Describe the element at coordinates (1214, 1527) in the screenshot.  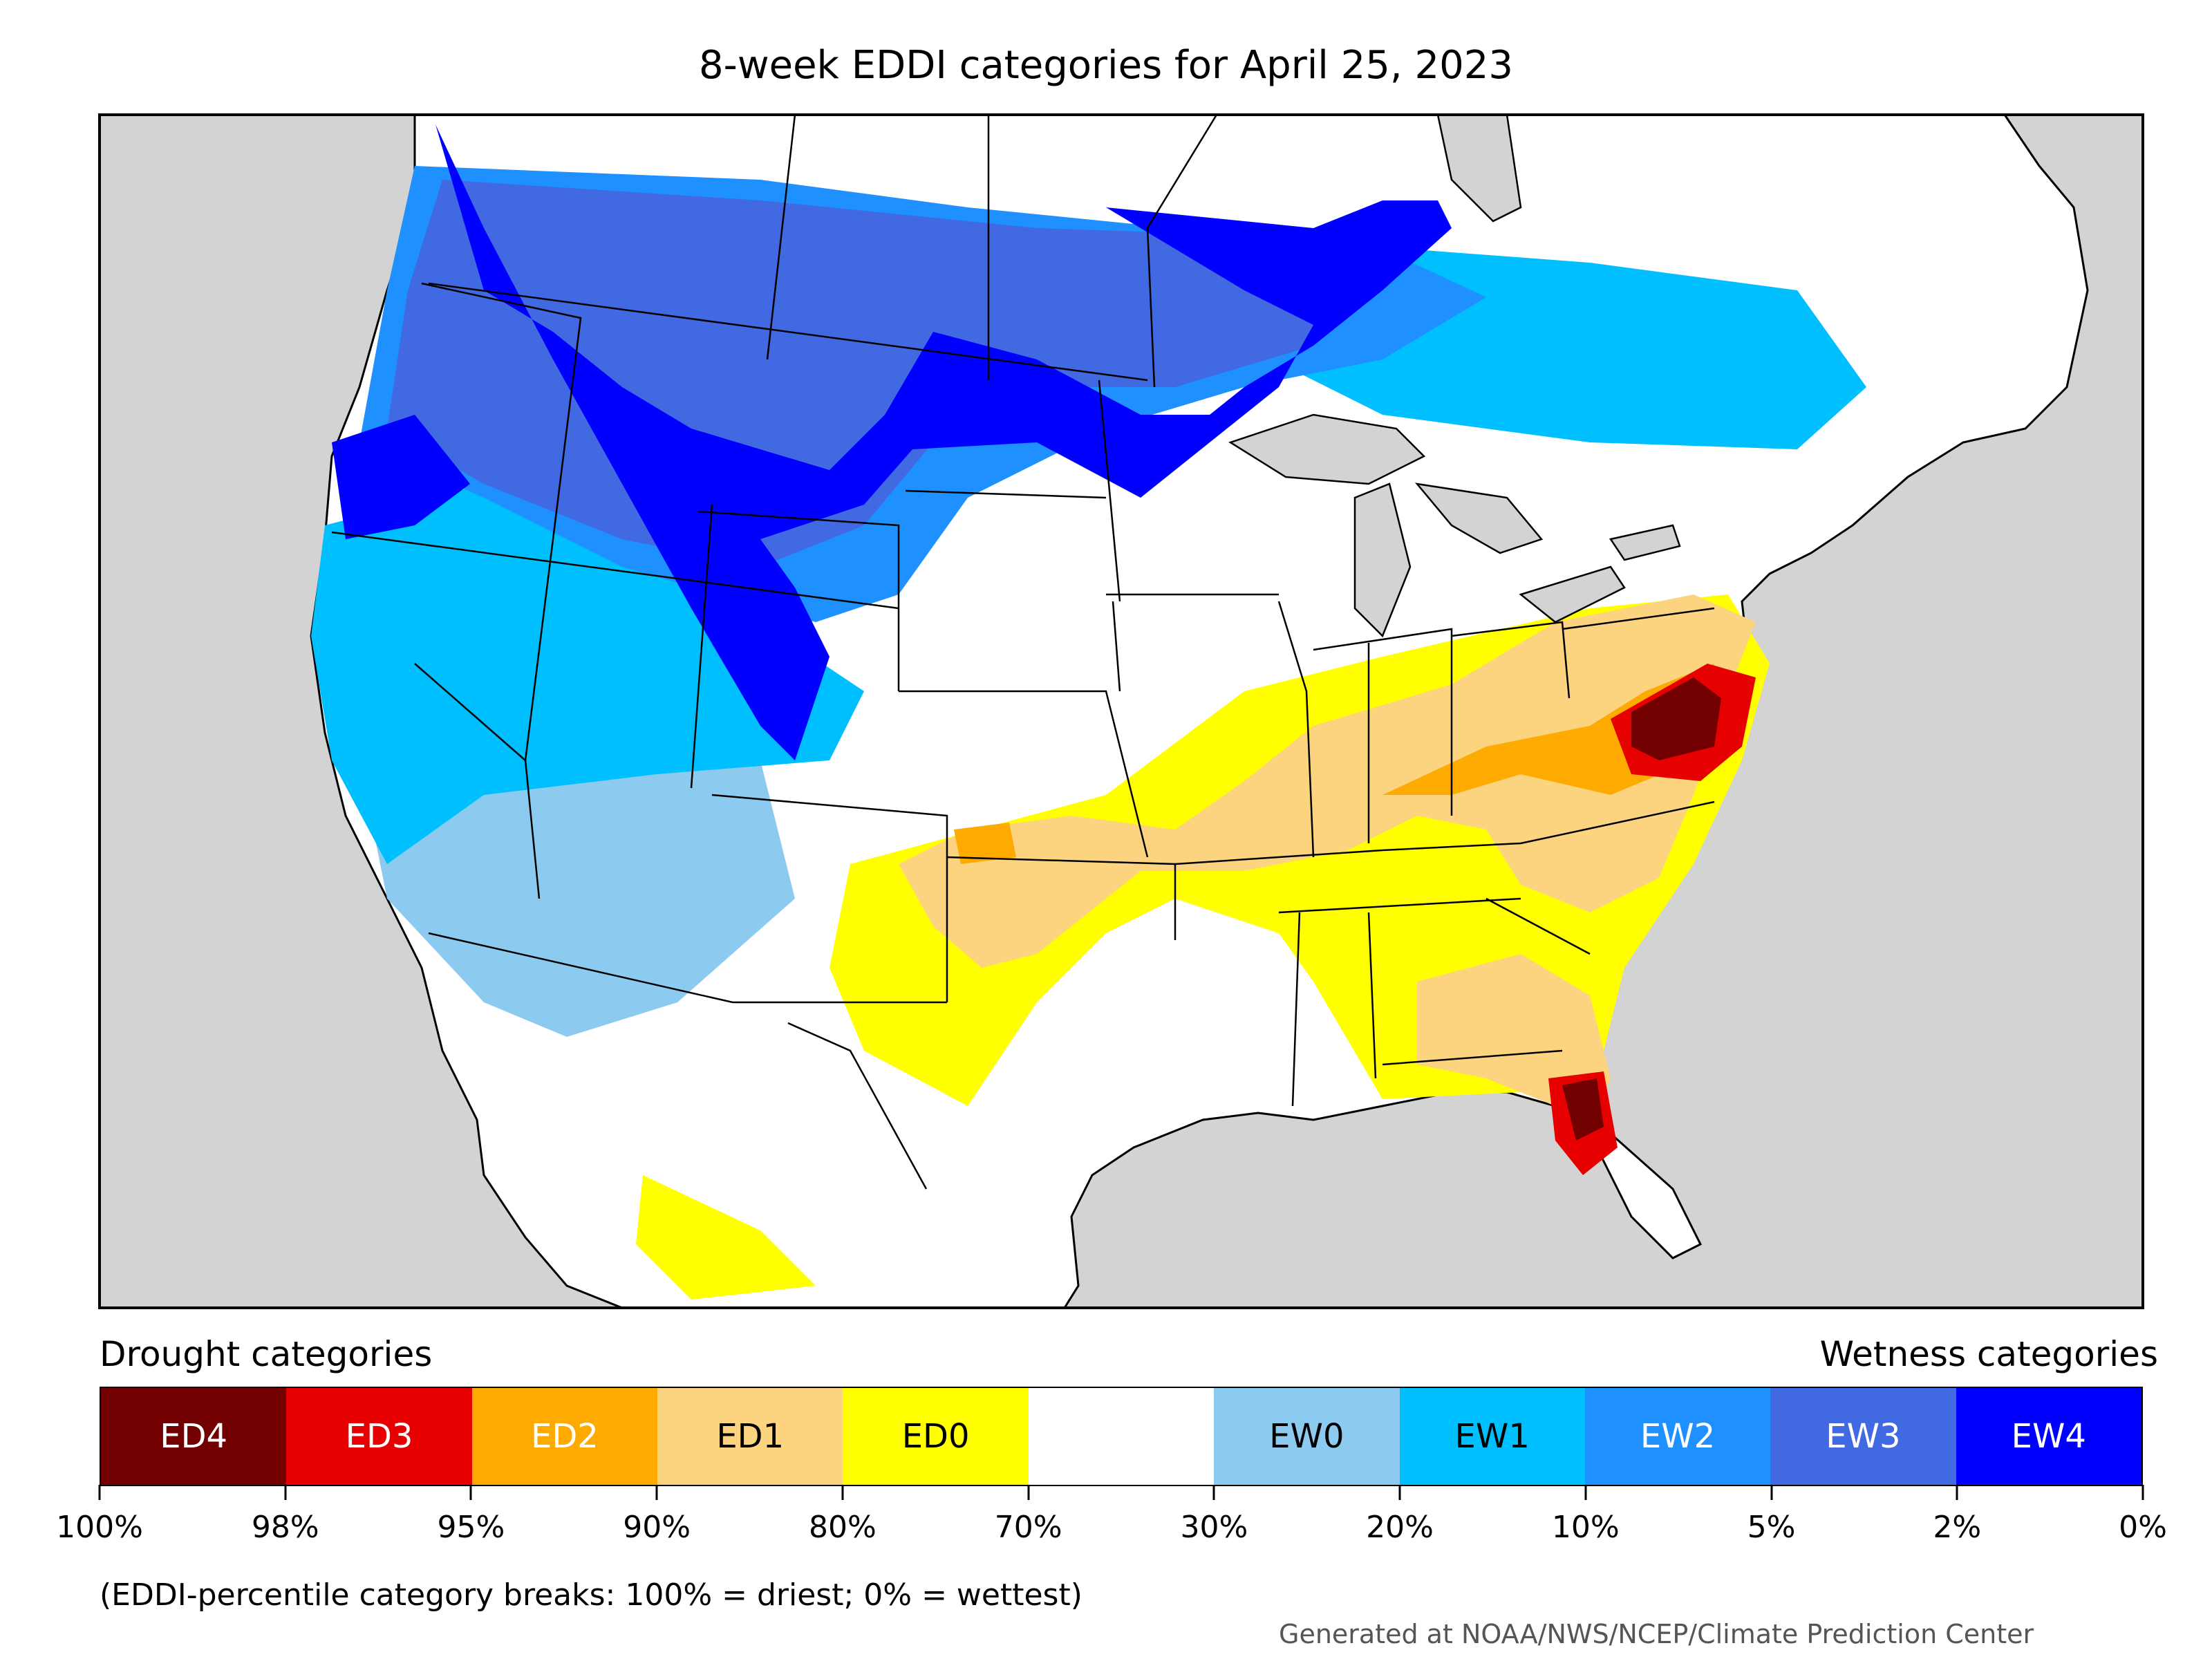
I see `colorbar-tick-label: 30%` at that location.